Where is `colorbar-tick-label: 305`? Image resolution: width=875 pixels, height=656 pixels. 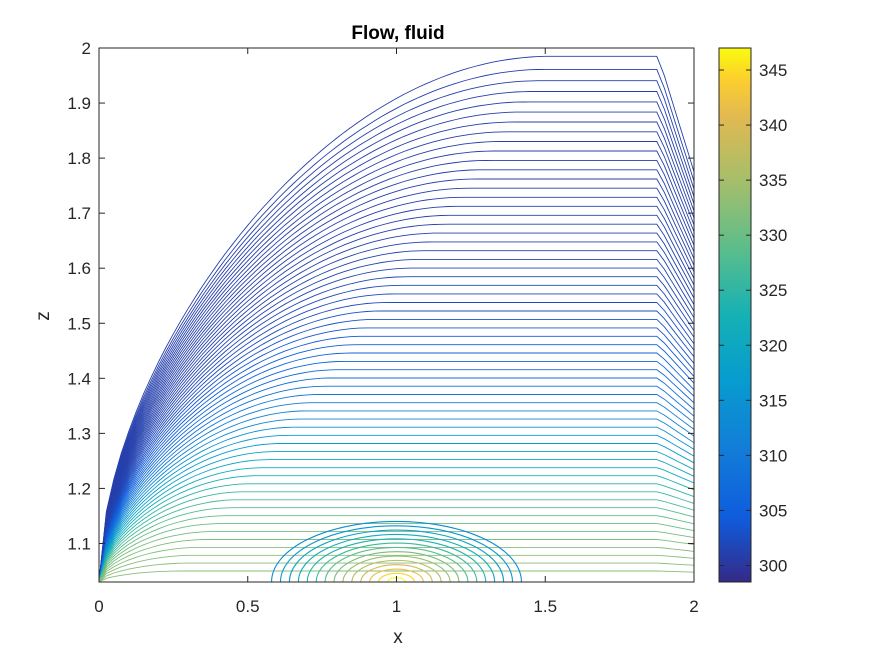
colorbar-tick-label: 305 is located at coordinates (773, 510).